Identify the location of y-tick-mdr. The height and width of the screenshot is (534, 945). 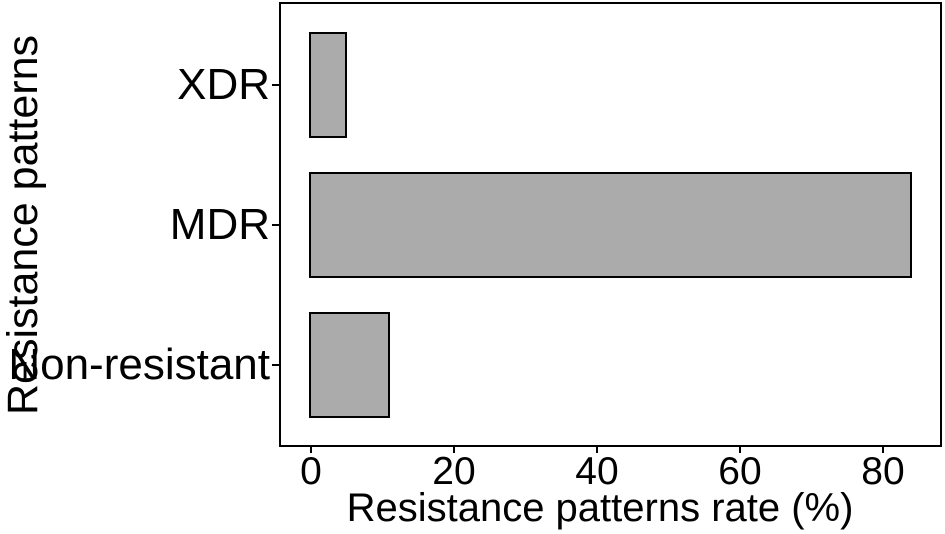
(276, 224).